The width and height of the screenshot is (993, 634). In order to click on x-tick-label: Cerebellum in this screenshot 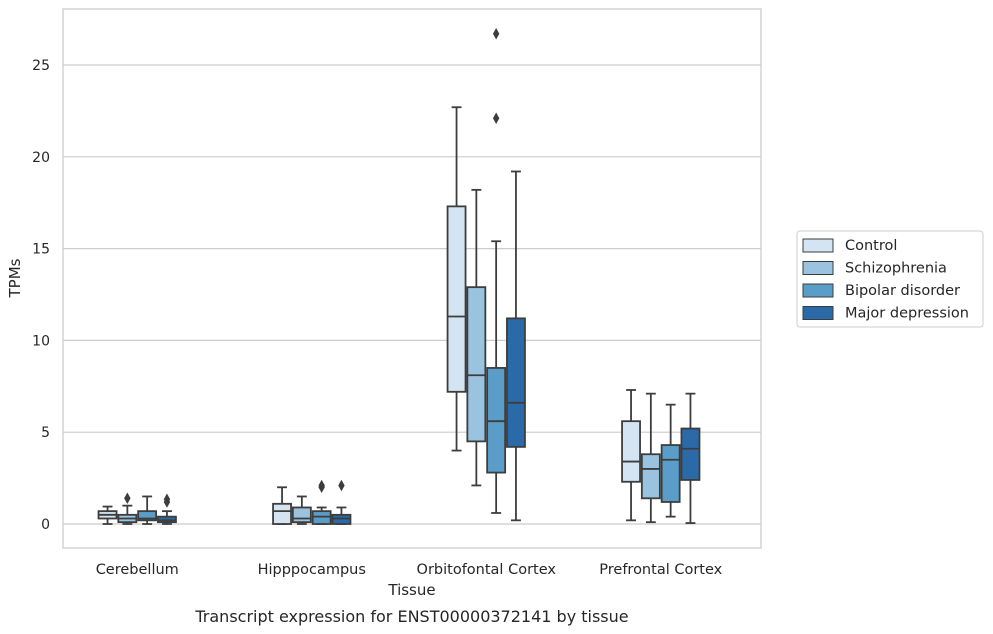, I will do `click(137, 570)`.